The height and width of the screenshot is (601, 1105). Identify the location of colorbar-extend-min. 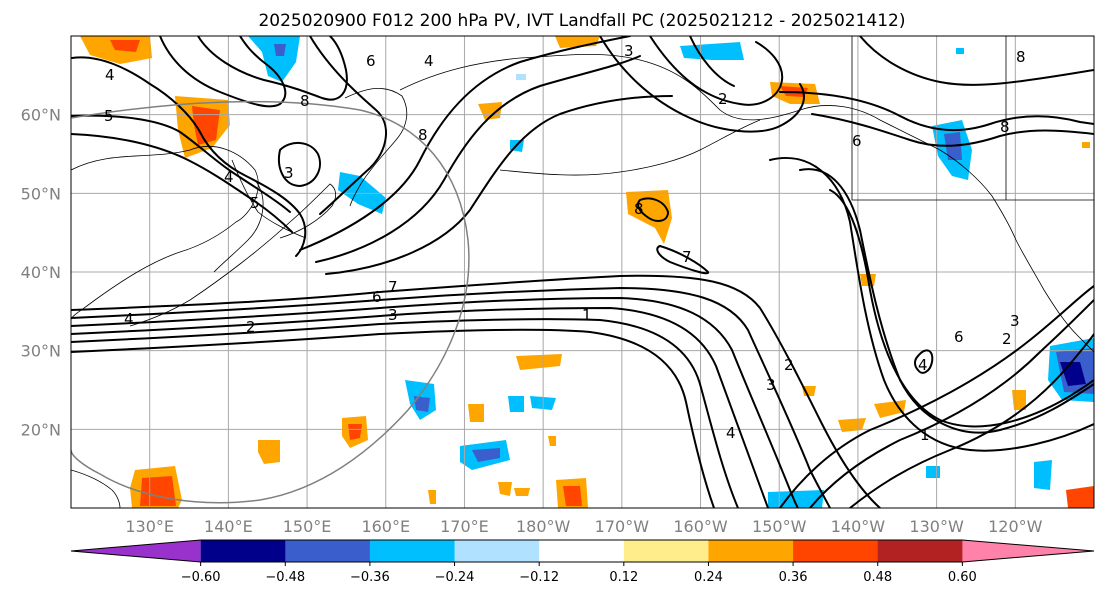
(136, 551).